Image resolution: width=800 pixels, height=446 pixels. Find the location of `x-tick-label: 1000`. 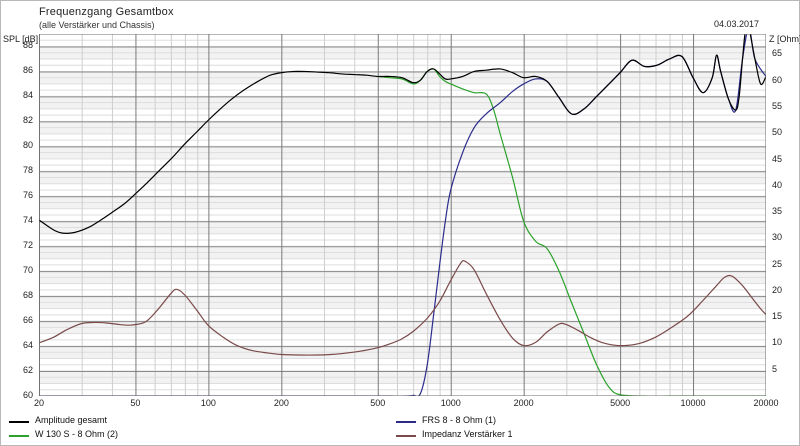

x-tick-label: 1000 is located at coordinates (450, 403).